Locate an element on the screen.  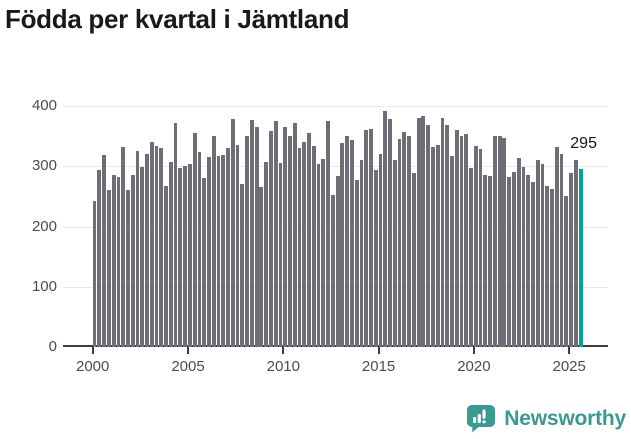
bar-2010Q2 is located at coordinates (290, 241).